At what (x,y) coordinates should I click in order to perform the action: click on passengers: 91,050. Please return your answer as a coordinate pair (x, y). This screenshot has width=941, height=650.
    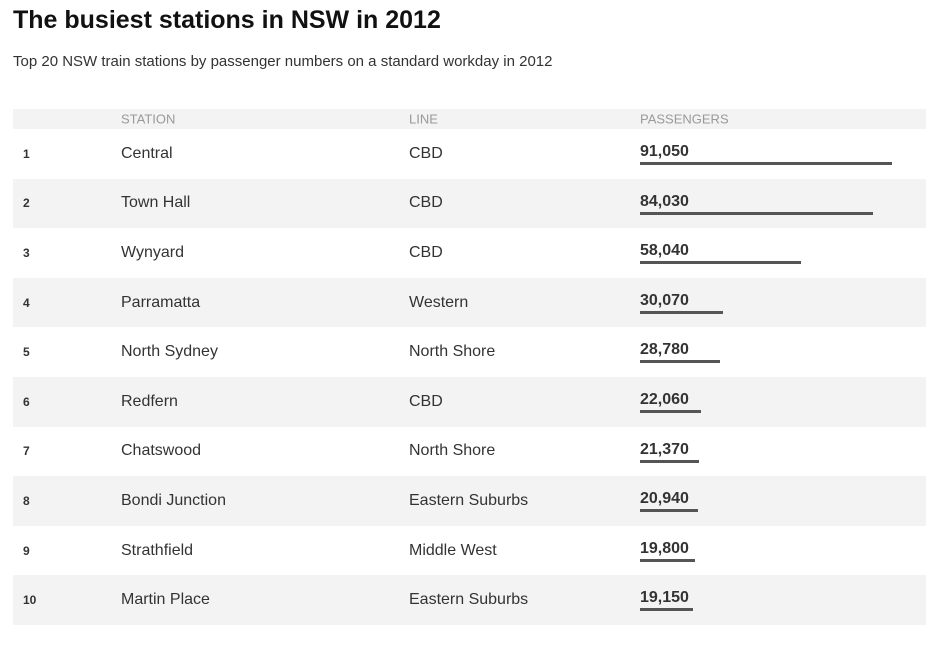
    Looking at the image, I should click on (664, 151).